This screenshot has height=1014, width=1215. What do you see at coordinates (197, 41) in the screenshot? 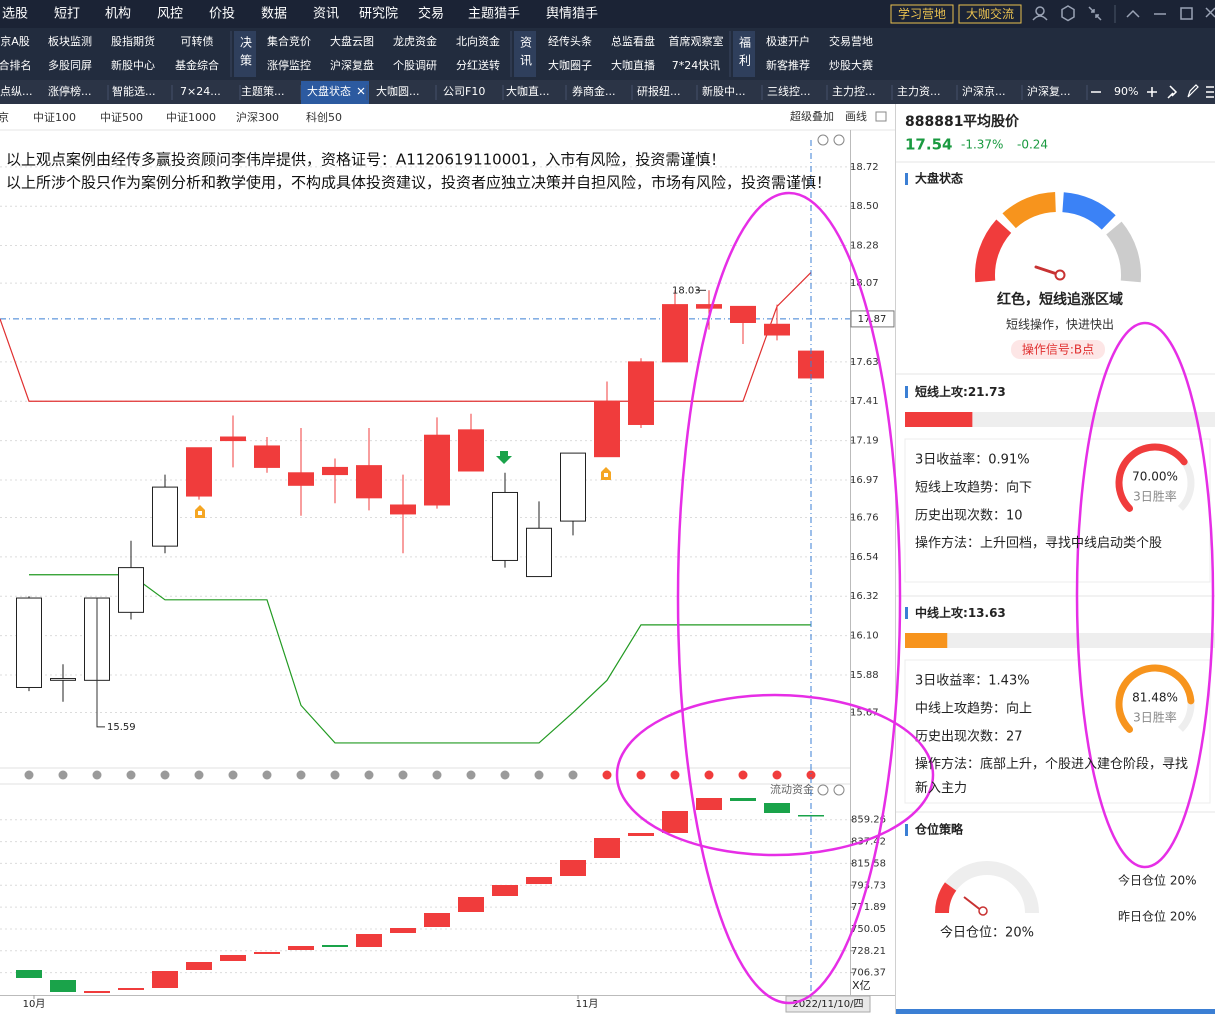
I see `toolbar-item: 可转债` at bounding box center [197, 41].